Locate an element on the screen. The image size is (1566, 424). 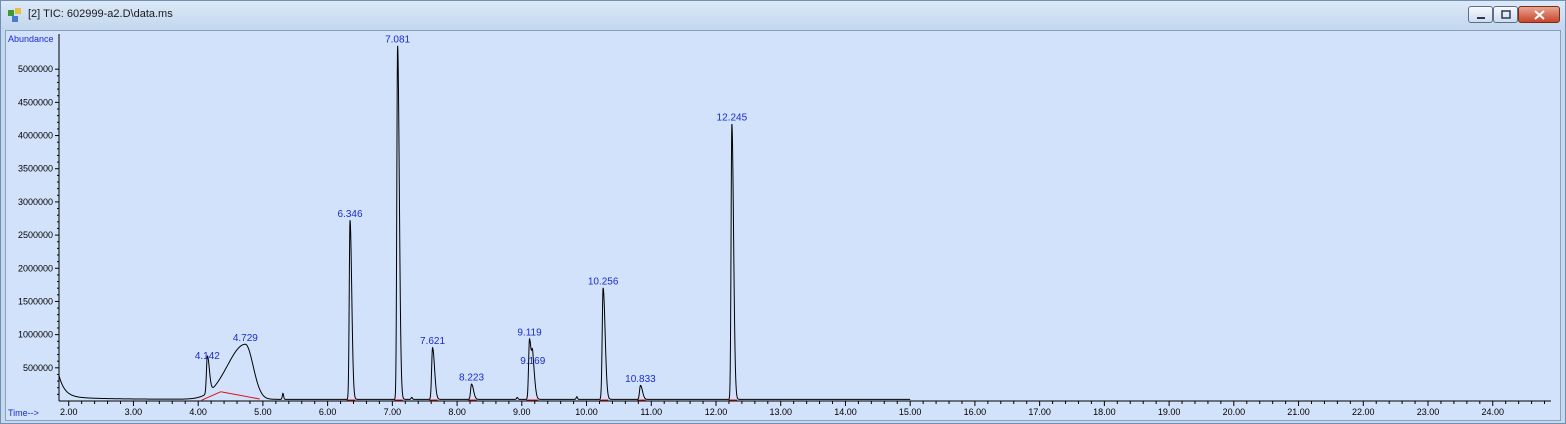
window-title: [2] TIC: 602999-a2.D\data.ms is located at coordinates (100, 14).